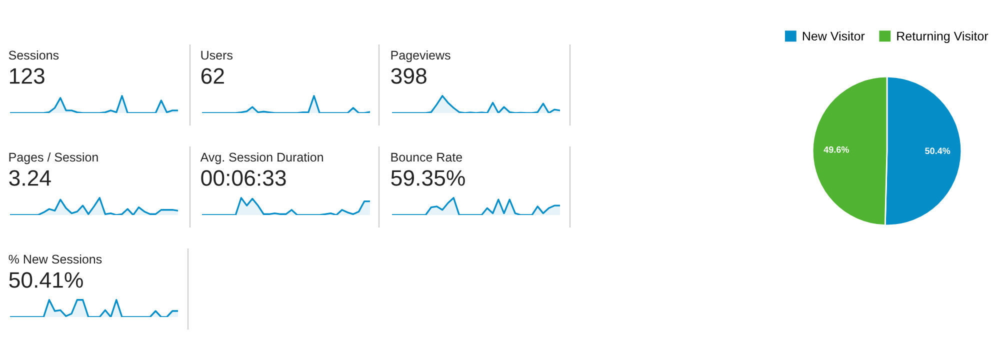 The height and width of the screenshot is (346, 991). Describe the element at coordinates (426, 157) in the screenshot. I see `chart-title: Bounce Rate` at that location.